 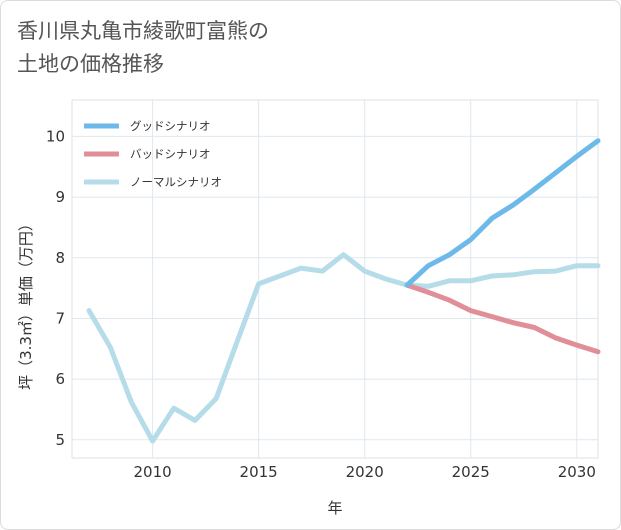 What do you see at coordinates (217, 48) in the screenshot?
I see `chart-title: 香川県丸亀市綾歌町富熊の 土地の価格推移` at bounding box center [217, 48].